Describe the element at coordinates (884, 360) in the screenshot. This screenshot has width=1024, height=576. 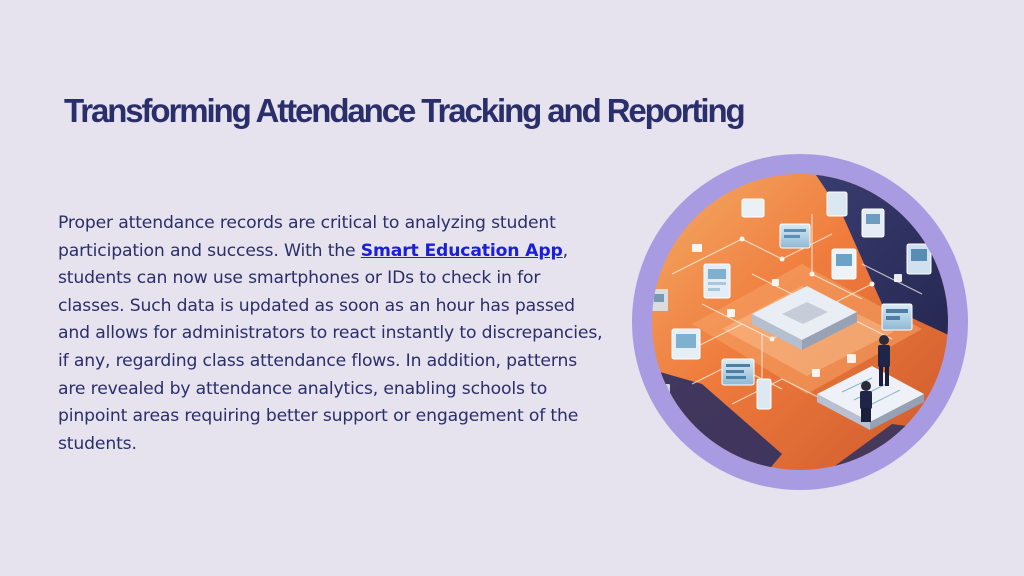
I see `person-figure` at that location.